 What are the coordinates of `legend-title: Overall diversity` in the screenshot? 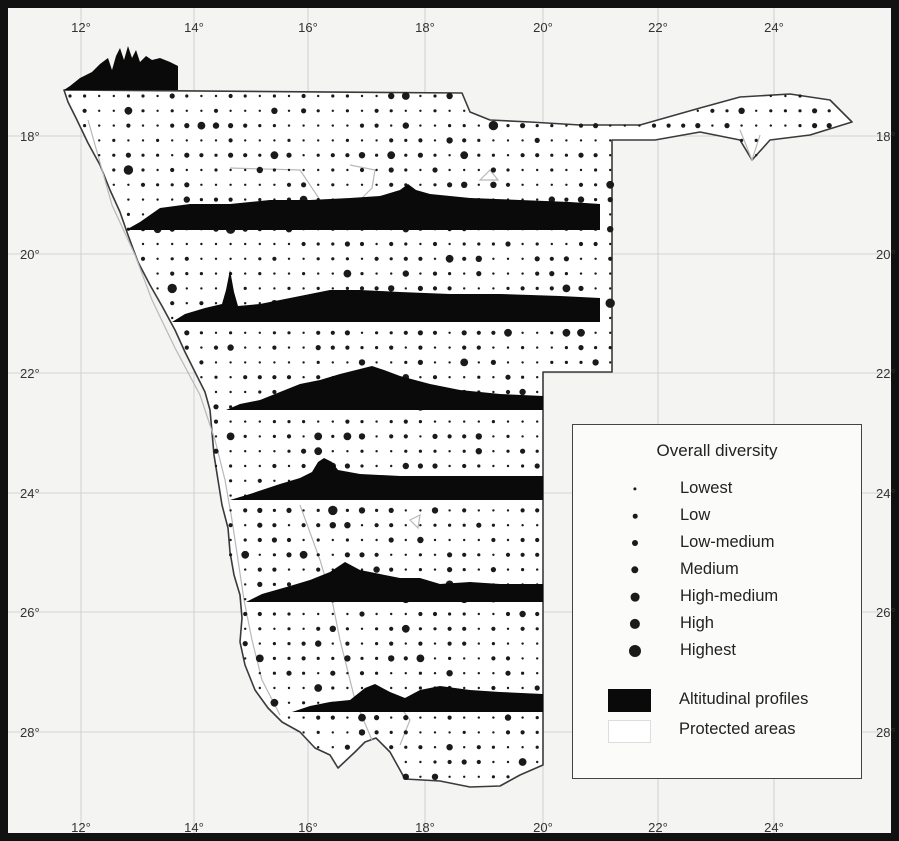 It's located at (717, 450).